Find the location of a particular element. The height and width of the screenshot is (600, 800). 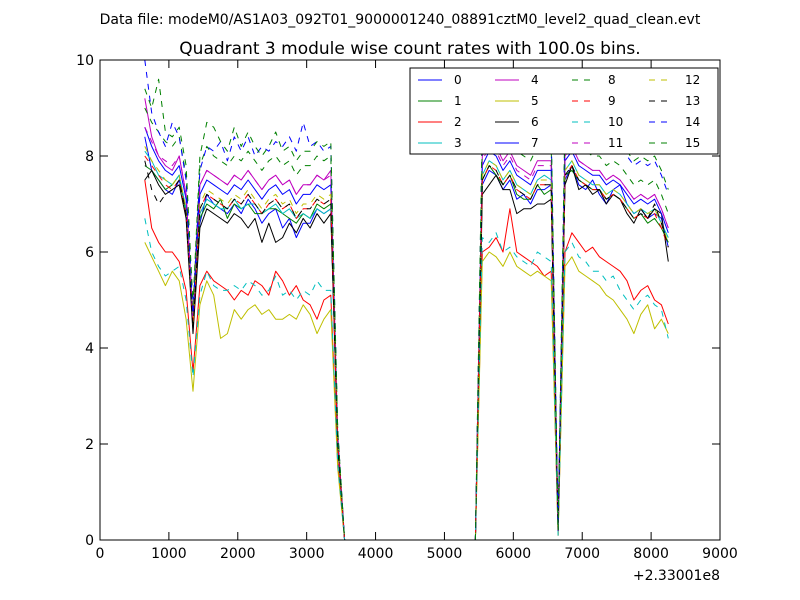

legend-label-1: 1 is located at coordinates (458, 101).